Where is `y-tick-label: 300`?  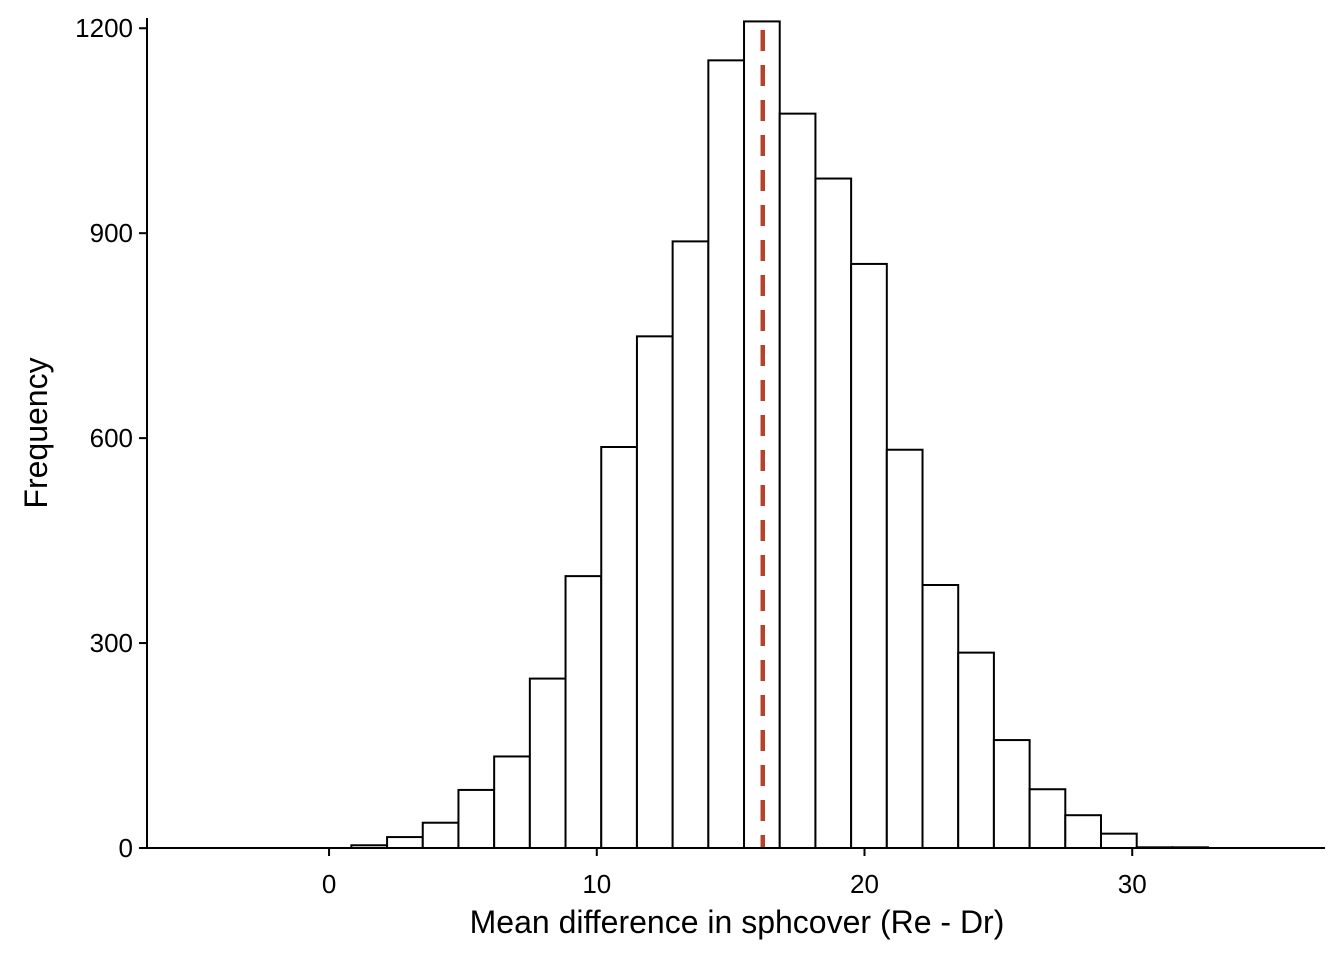
y-tick-label: 300 is located at coordinates (111, 643).